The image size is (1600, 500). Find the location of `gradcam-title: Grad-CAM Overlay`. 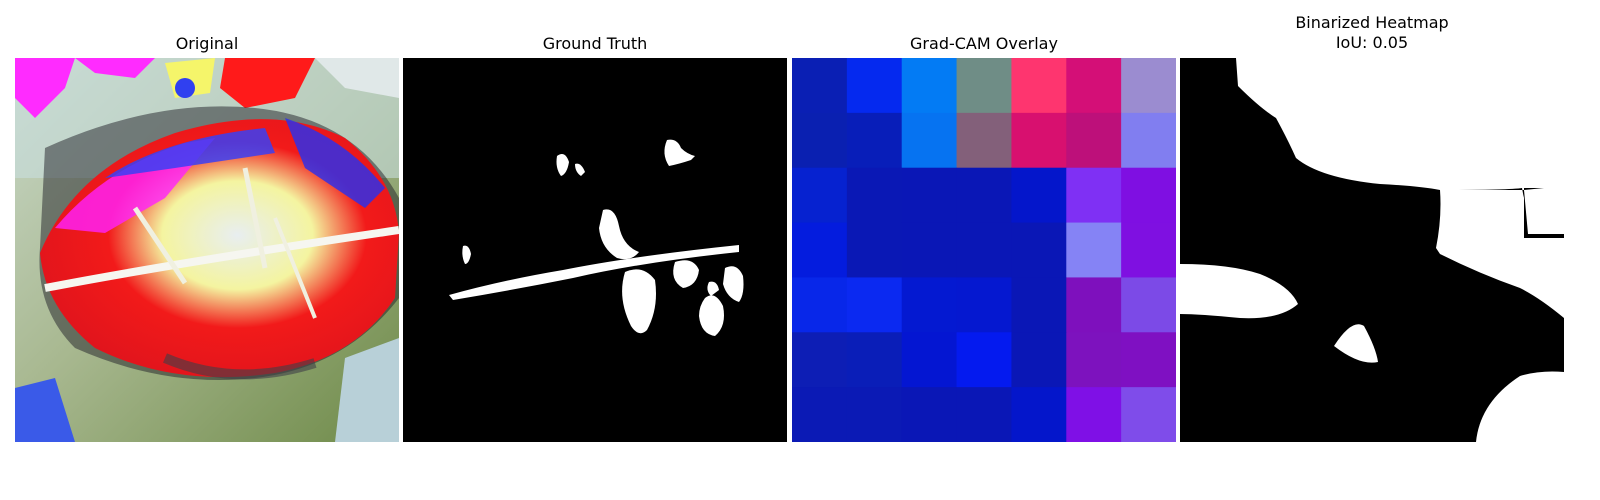

gradcam-title: Grad-CAM Overlay is located at coordinates (984, 44).